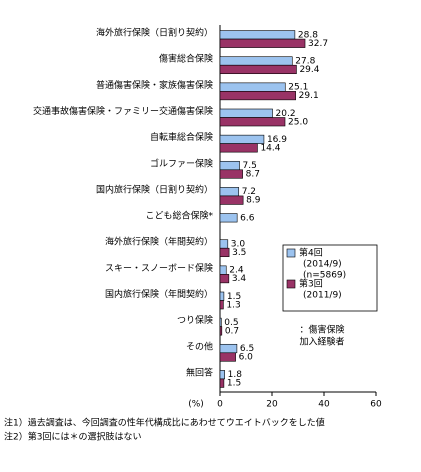 The width and height of the screenshot is (421, 472). I want to click on value-label: 6.5, so click(247, 349).